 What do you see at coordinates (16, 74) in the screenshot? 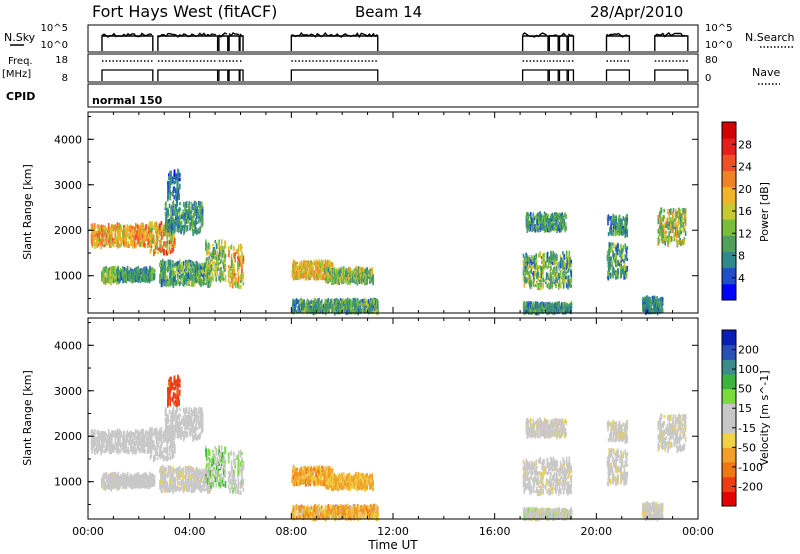
I see `freq-unit-label: [MHz]` at bounding box center [16, 74].